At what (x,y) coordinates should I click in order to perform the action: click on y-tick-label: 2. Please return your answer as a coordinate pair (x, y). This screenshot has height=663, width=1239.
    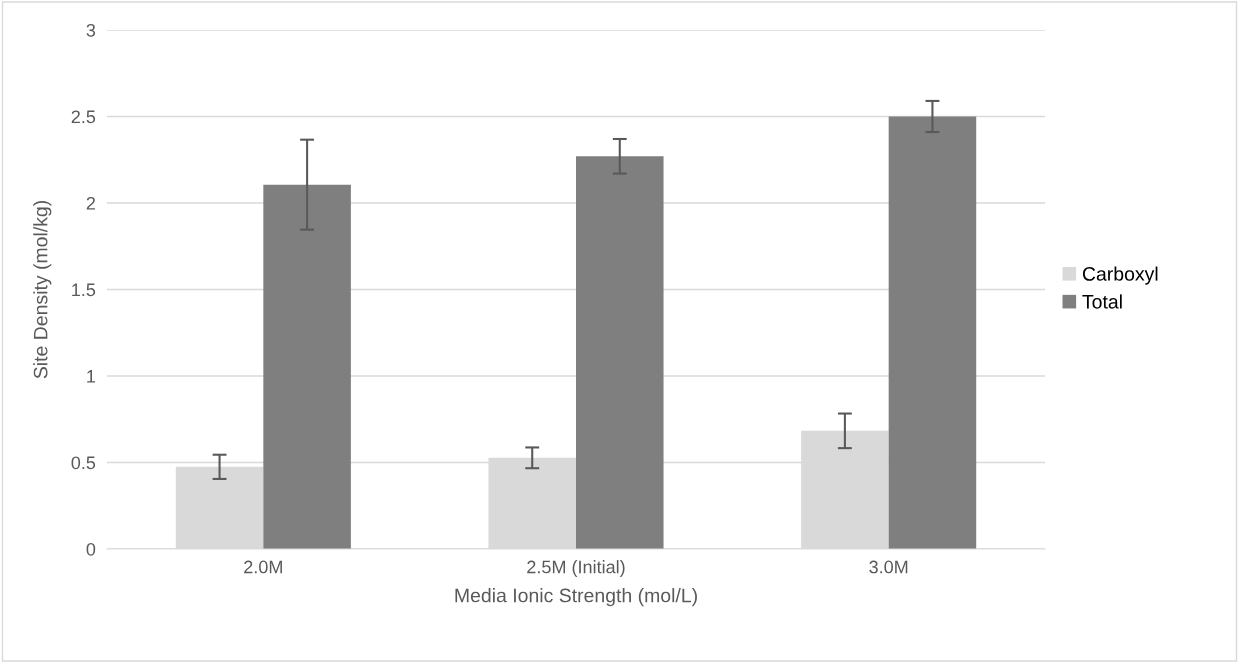
    Looking at the image, I should click on (90, 203).